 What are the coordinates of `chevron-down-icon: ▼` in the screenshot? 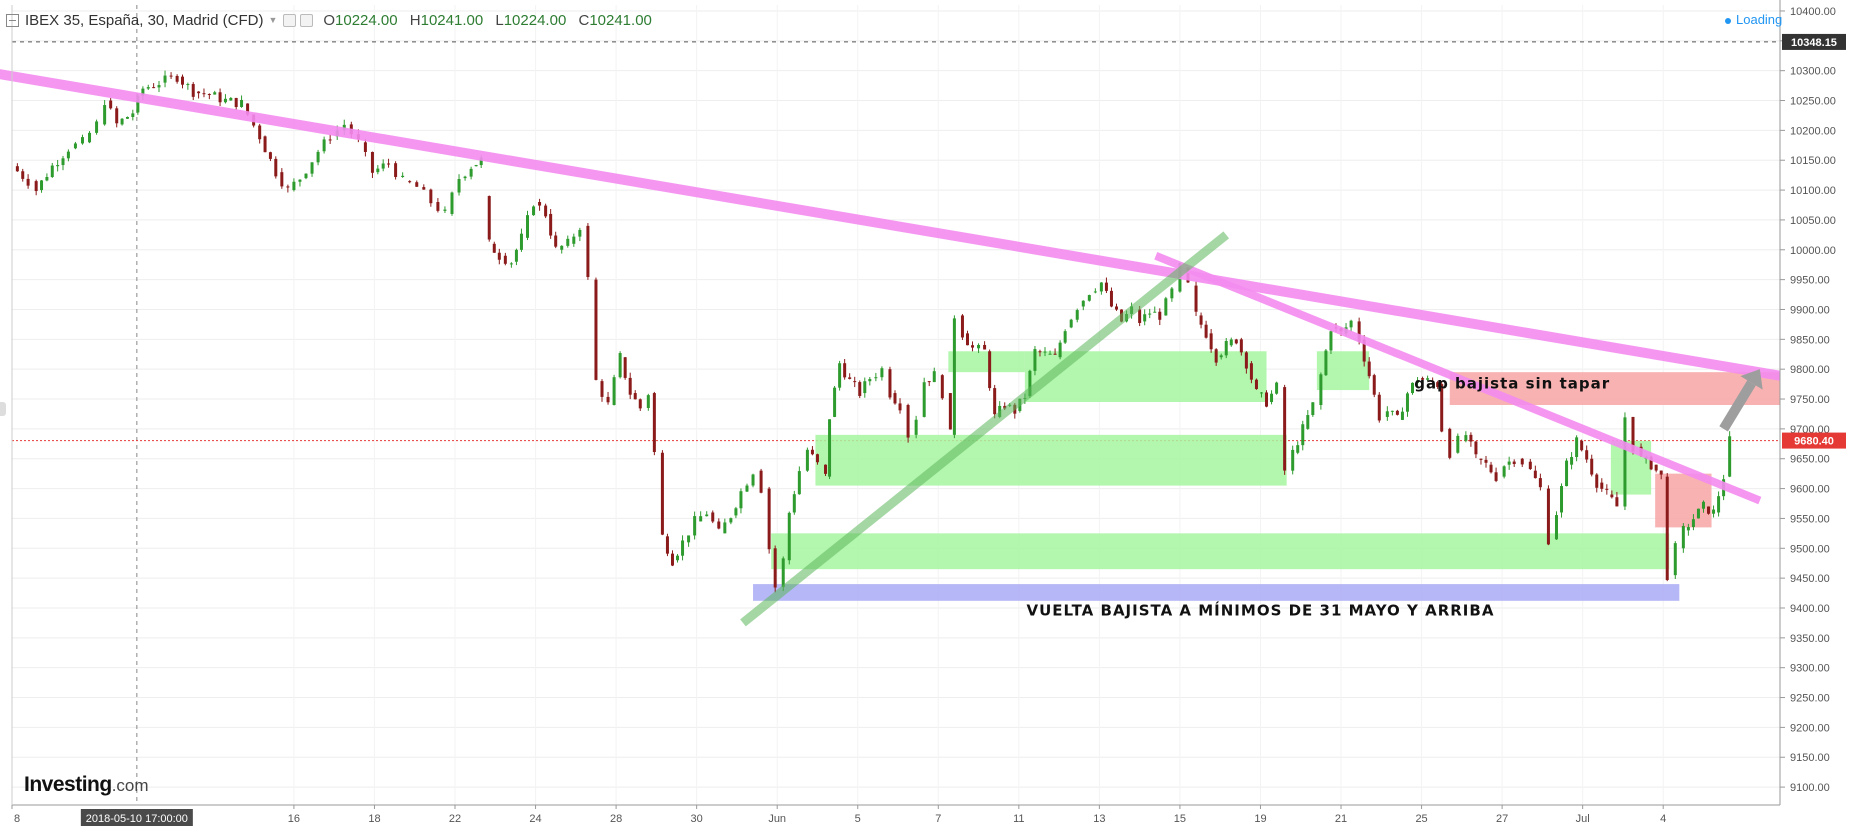 It's located at (273, 20).